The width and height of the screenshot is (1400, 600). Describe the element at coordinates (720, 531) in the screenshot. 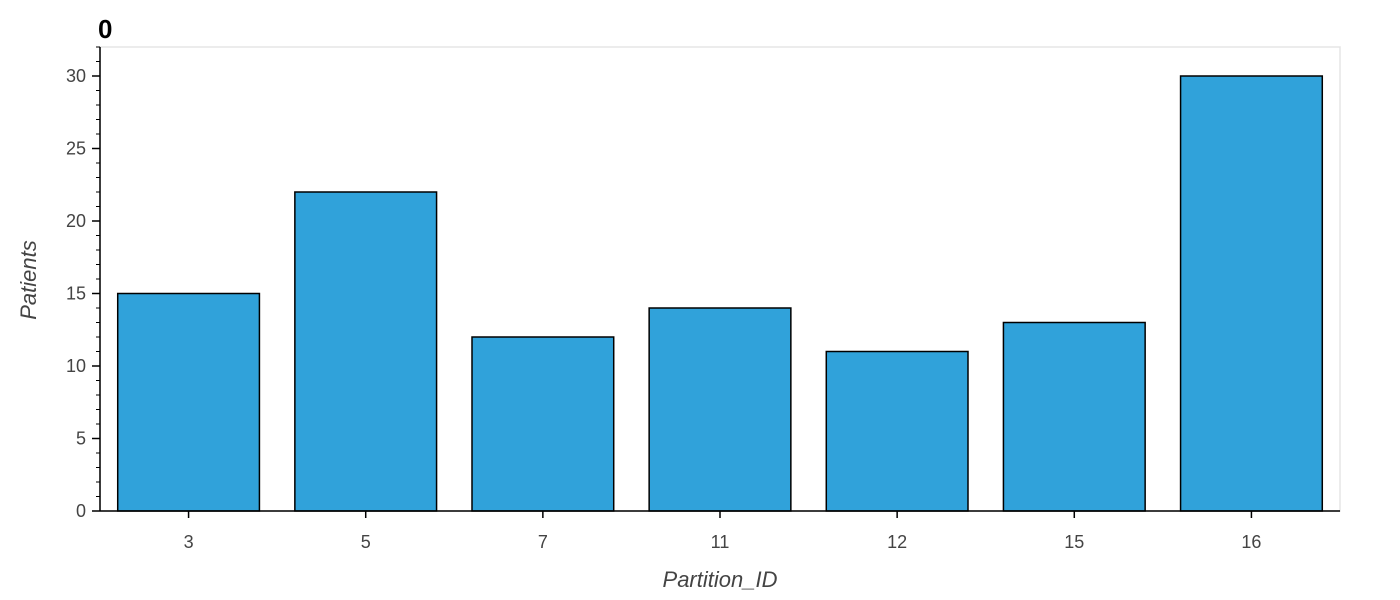

I see `x-axis: 3 5 7 11 12 15 16` at that location.